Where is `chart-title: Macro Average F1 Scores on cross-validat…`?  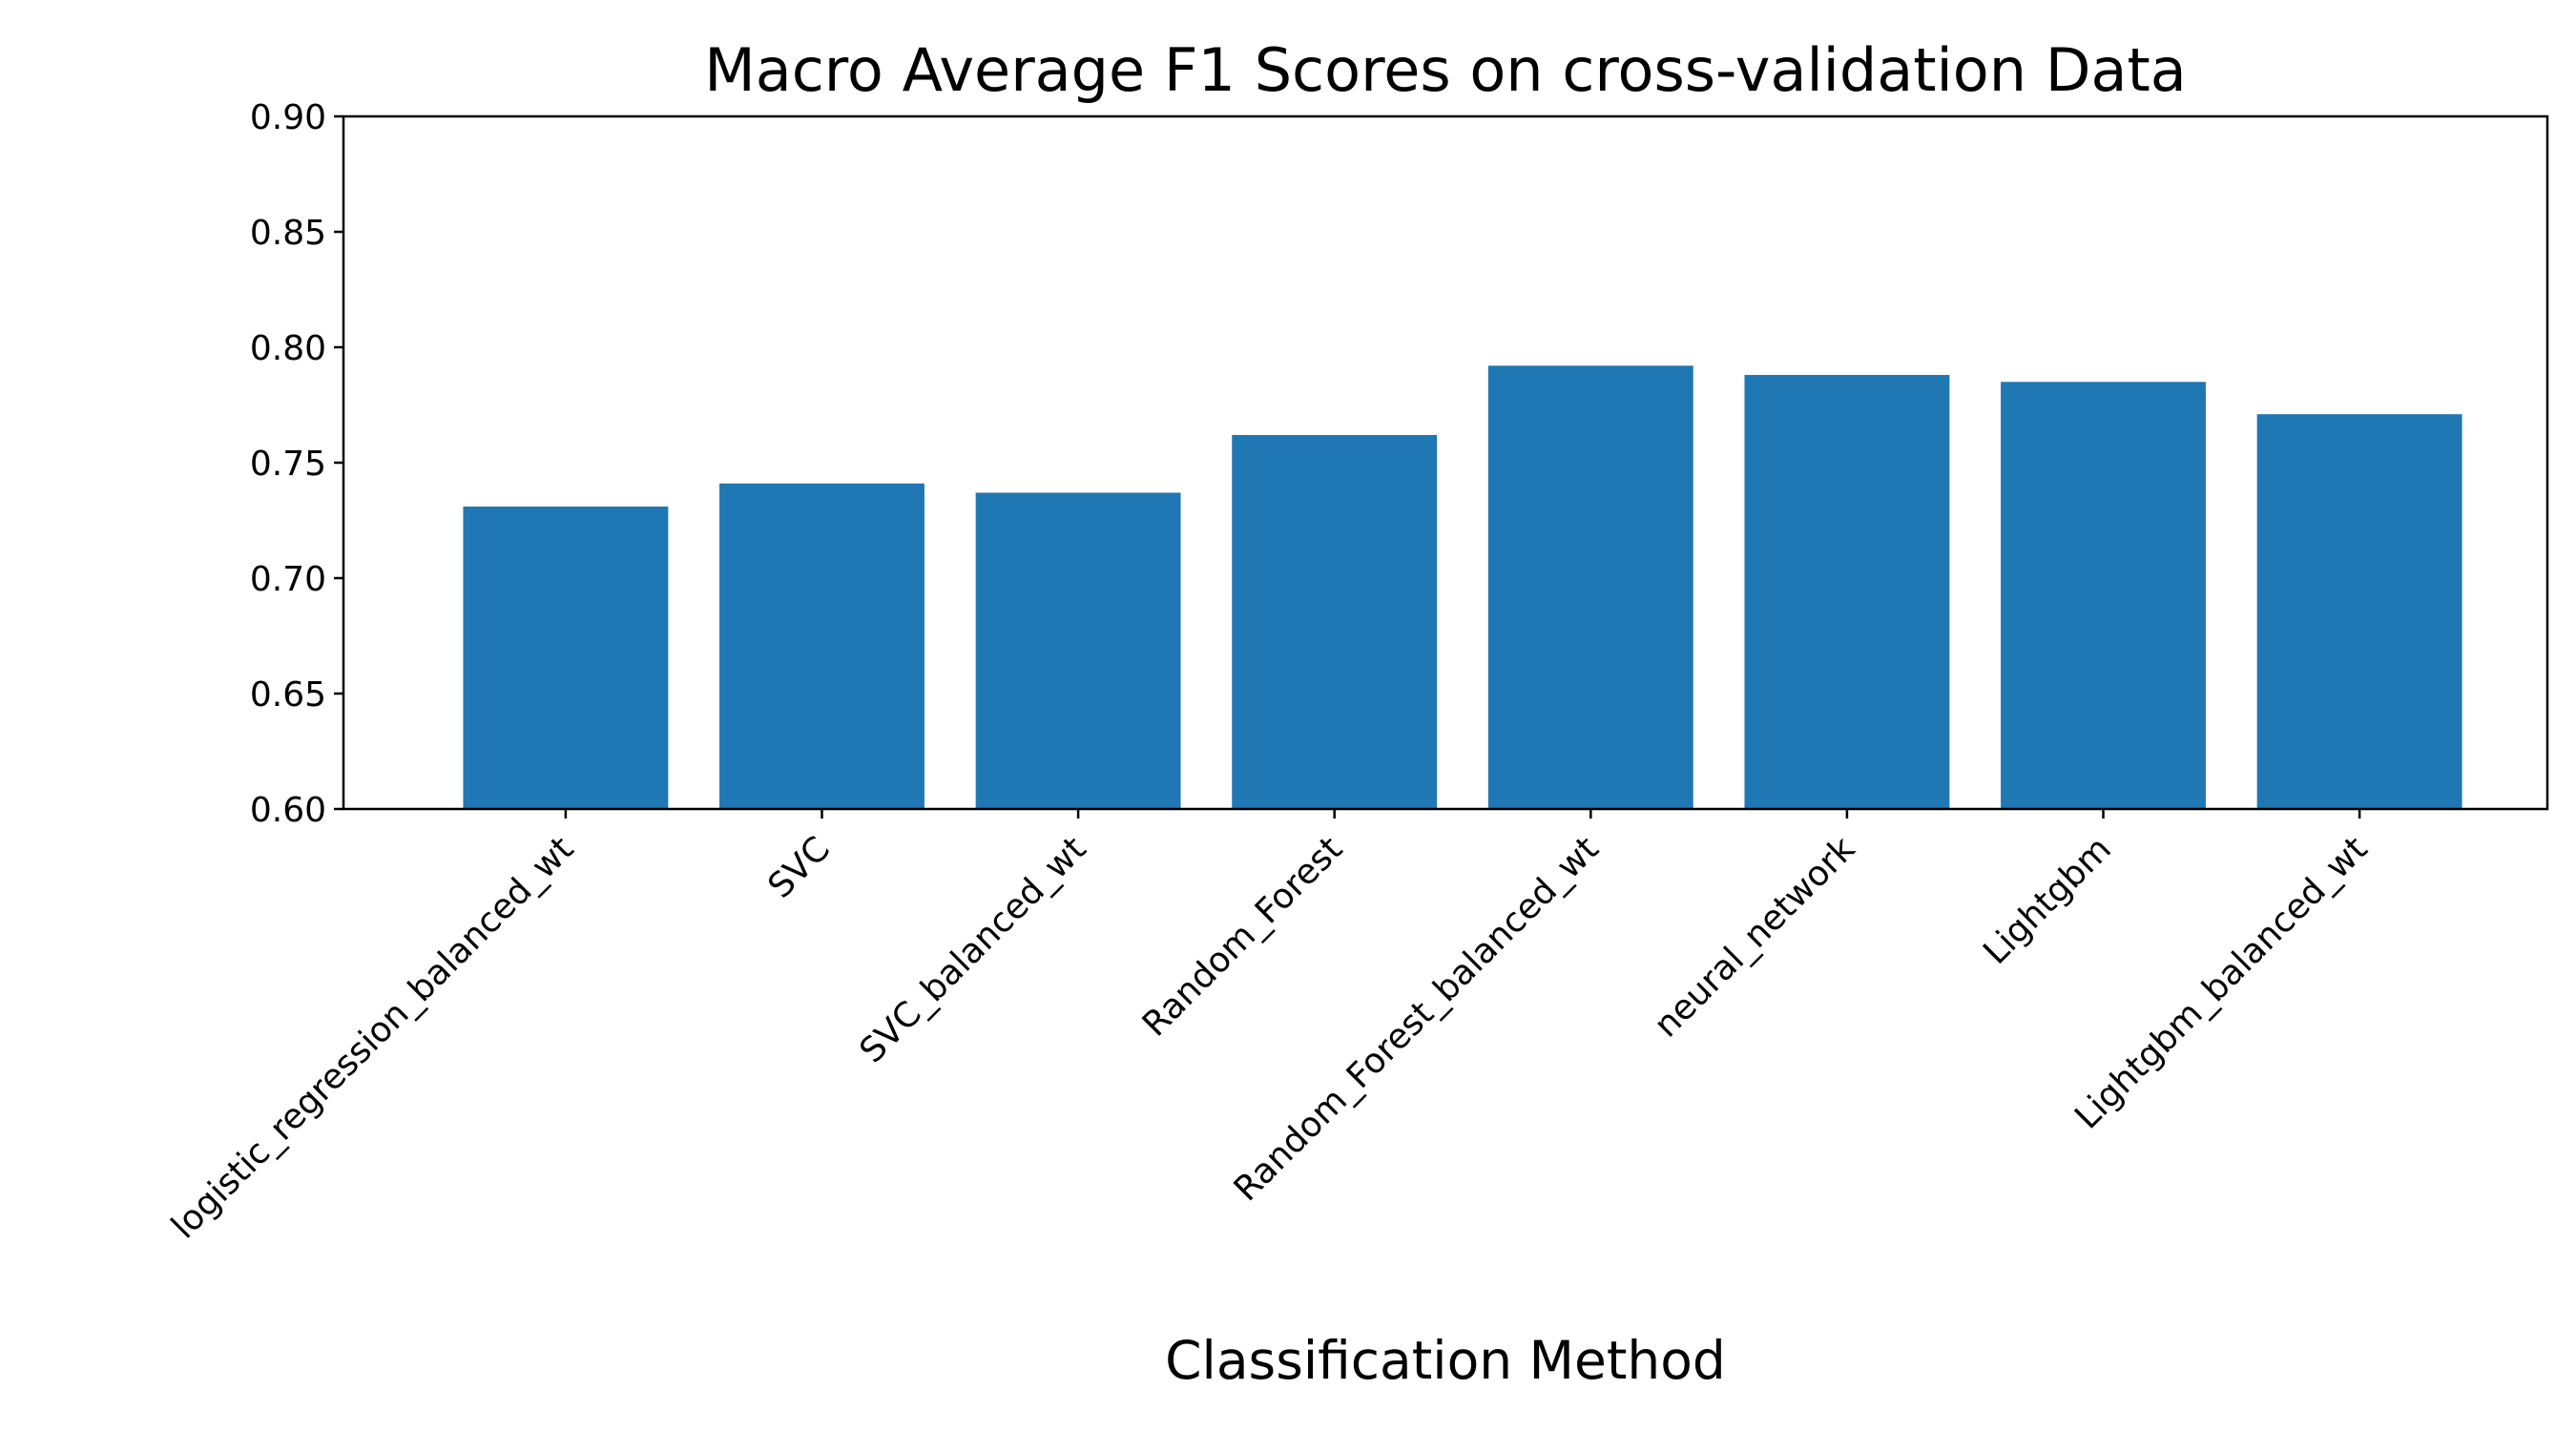 chart-title: Macro Average F1 Scores on cross-validat… is located at coordinates (1445, 70).